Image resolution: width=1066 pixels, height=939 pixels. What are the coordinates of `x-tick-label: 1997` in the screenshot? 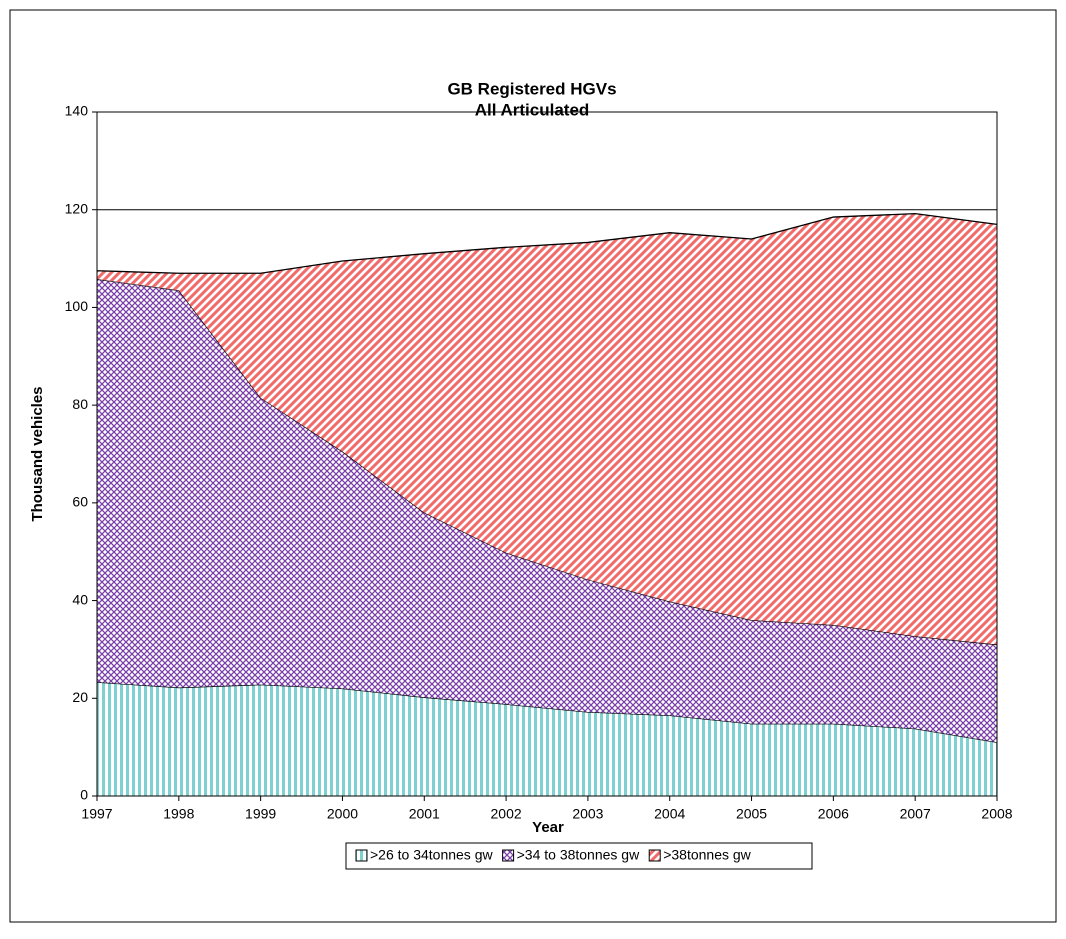 It's located at (96, 814).